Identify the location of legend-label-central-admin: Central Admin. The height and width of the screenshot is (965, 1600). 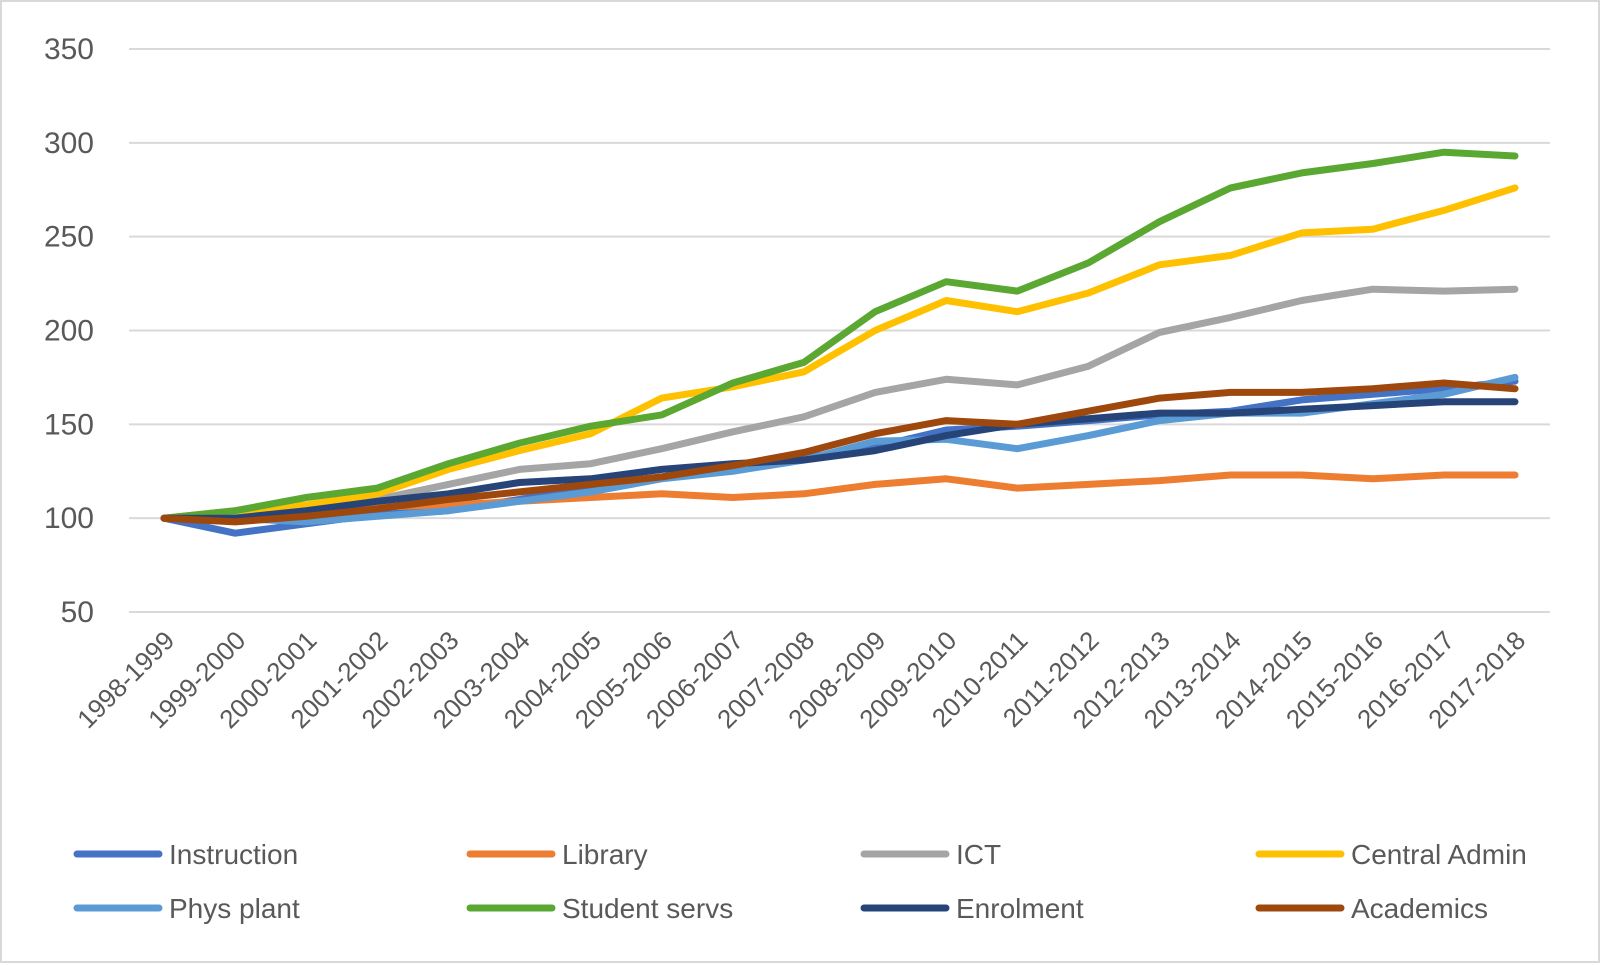
(1439, 854).